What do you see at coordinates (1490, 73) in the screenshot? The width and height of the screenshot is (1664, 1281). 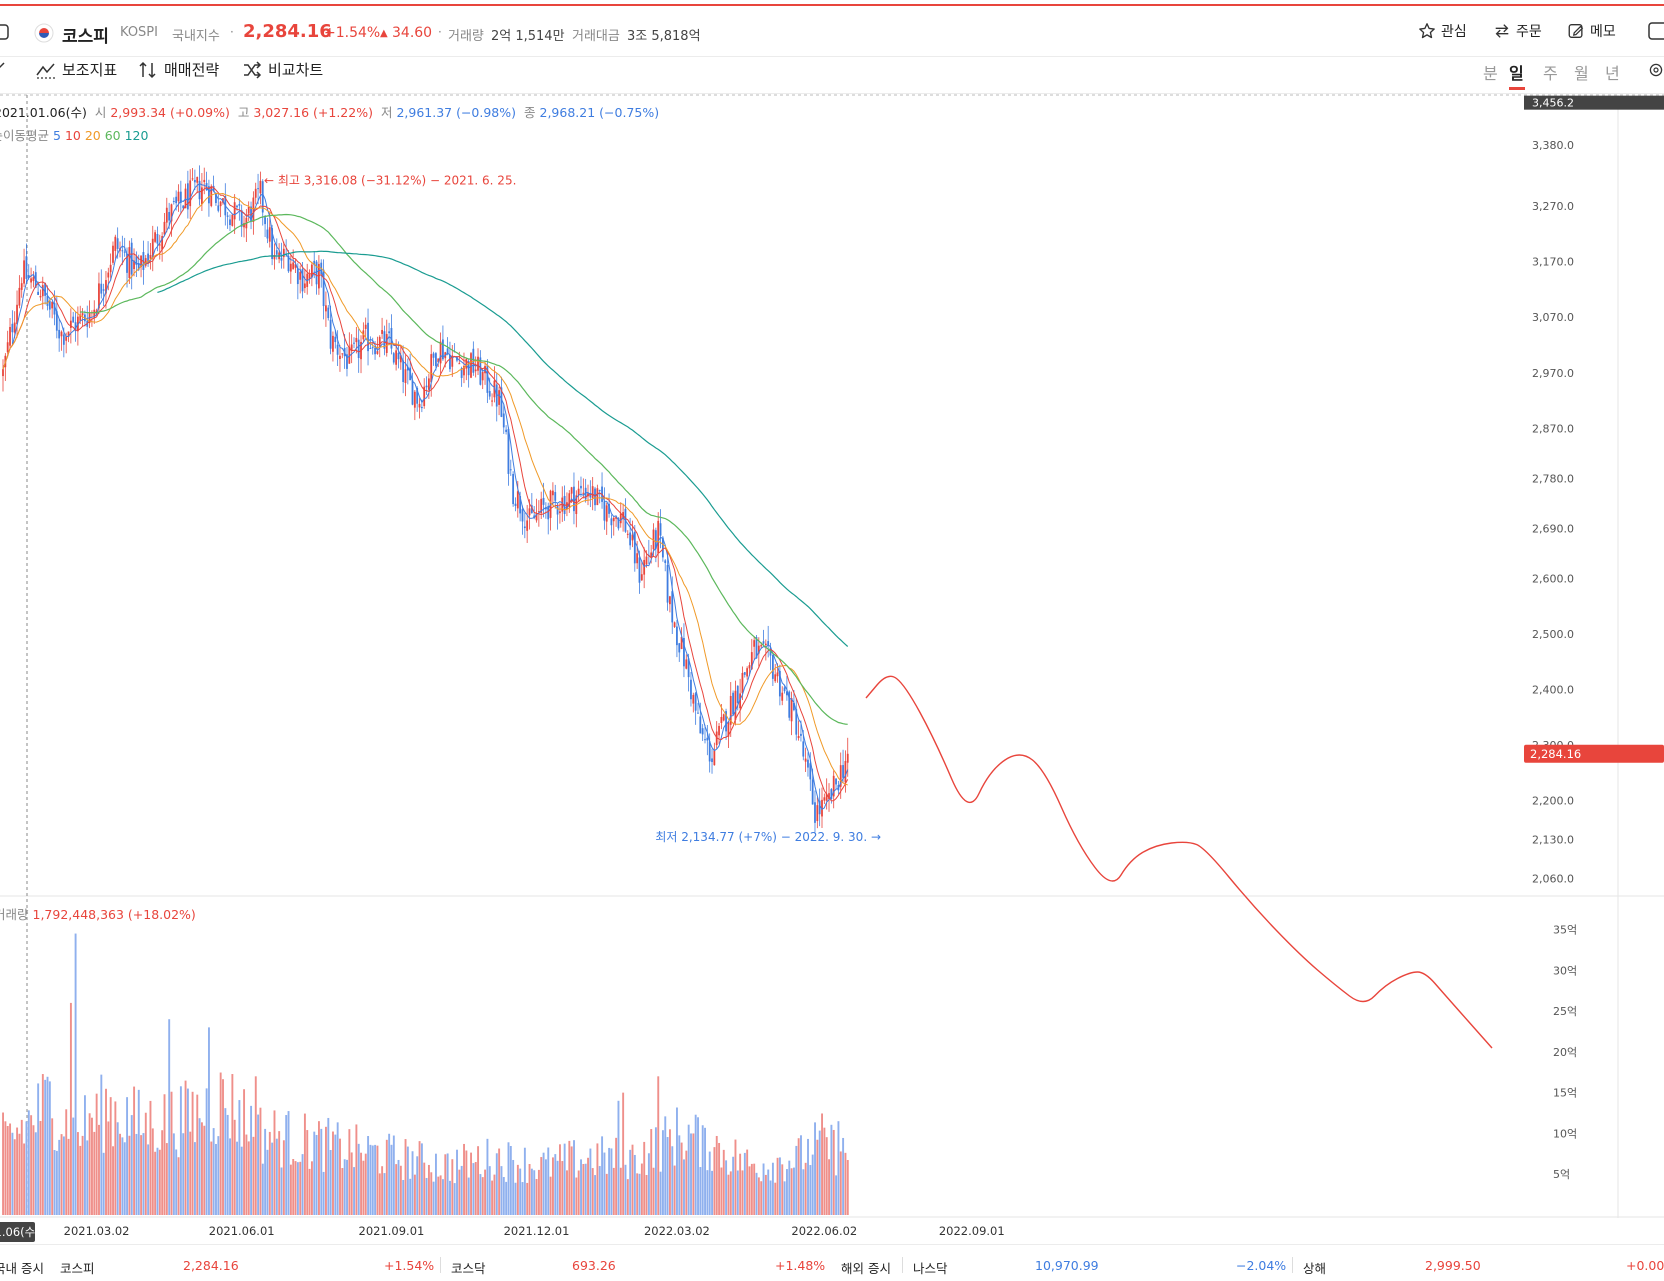 I see `timeframe-minute: 분` at bounding box center [1490, 73].